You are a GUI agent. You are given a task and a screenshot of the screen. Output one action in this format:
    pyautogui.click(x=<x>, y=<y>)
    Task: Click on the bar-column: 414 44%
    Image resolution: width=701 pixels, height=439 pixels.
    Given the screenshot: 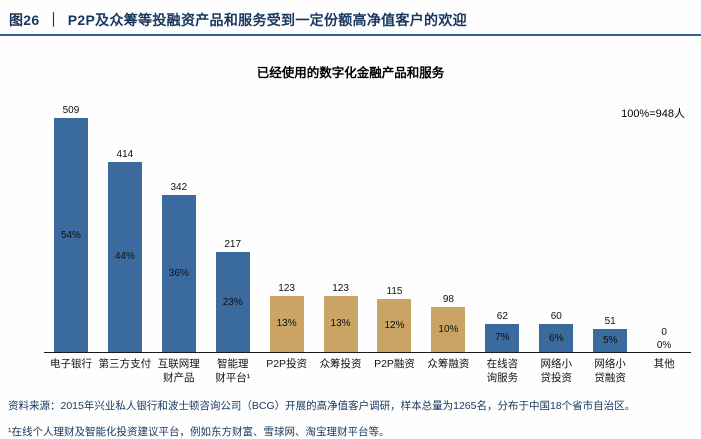 What is the action you would take?
    pyautogui.click(x=125, y=250)
    